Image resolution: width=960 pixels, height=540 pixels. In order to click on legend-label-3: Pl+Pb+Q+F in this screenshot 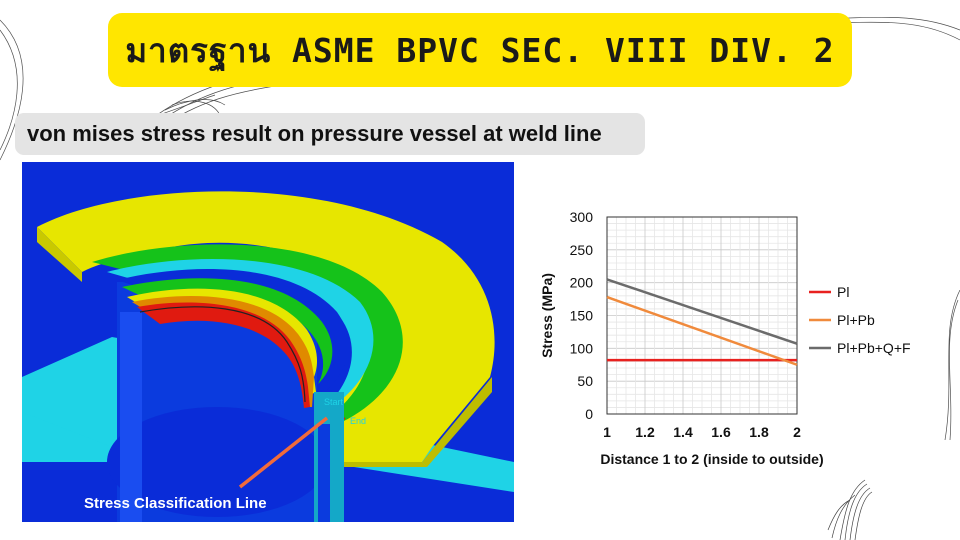, I will do `click(874, 348)`.